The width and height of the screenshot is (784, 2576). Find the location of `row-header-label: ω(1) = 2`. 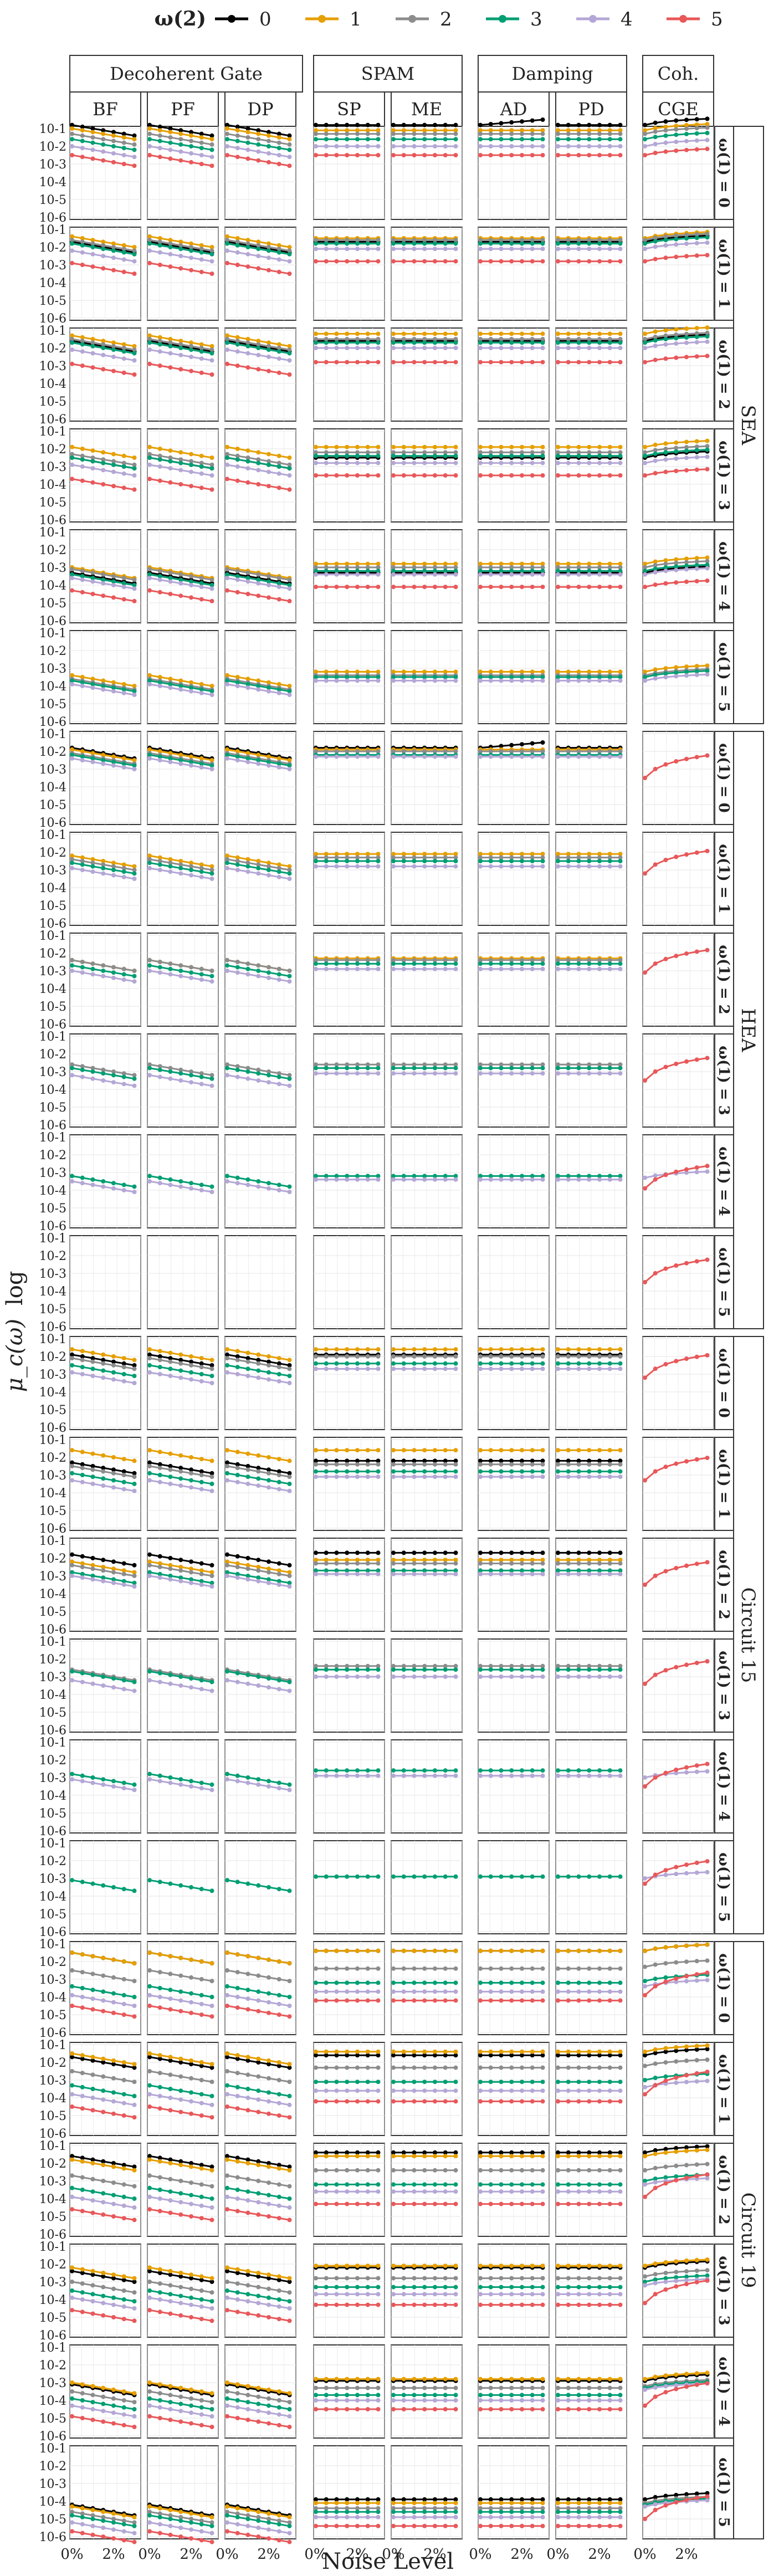

row-header-label: ω(1) = 2 is located at coordinates (723, 374).